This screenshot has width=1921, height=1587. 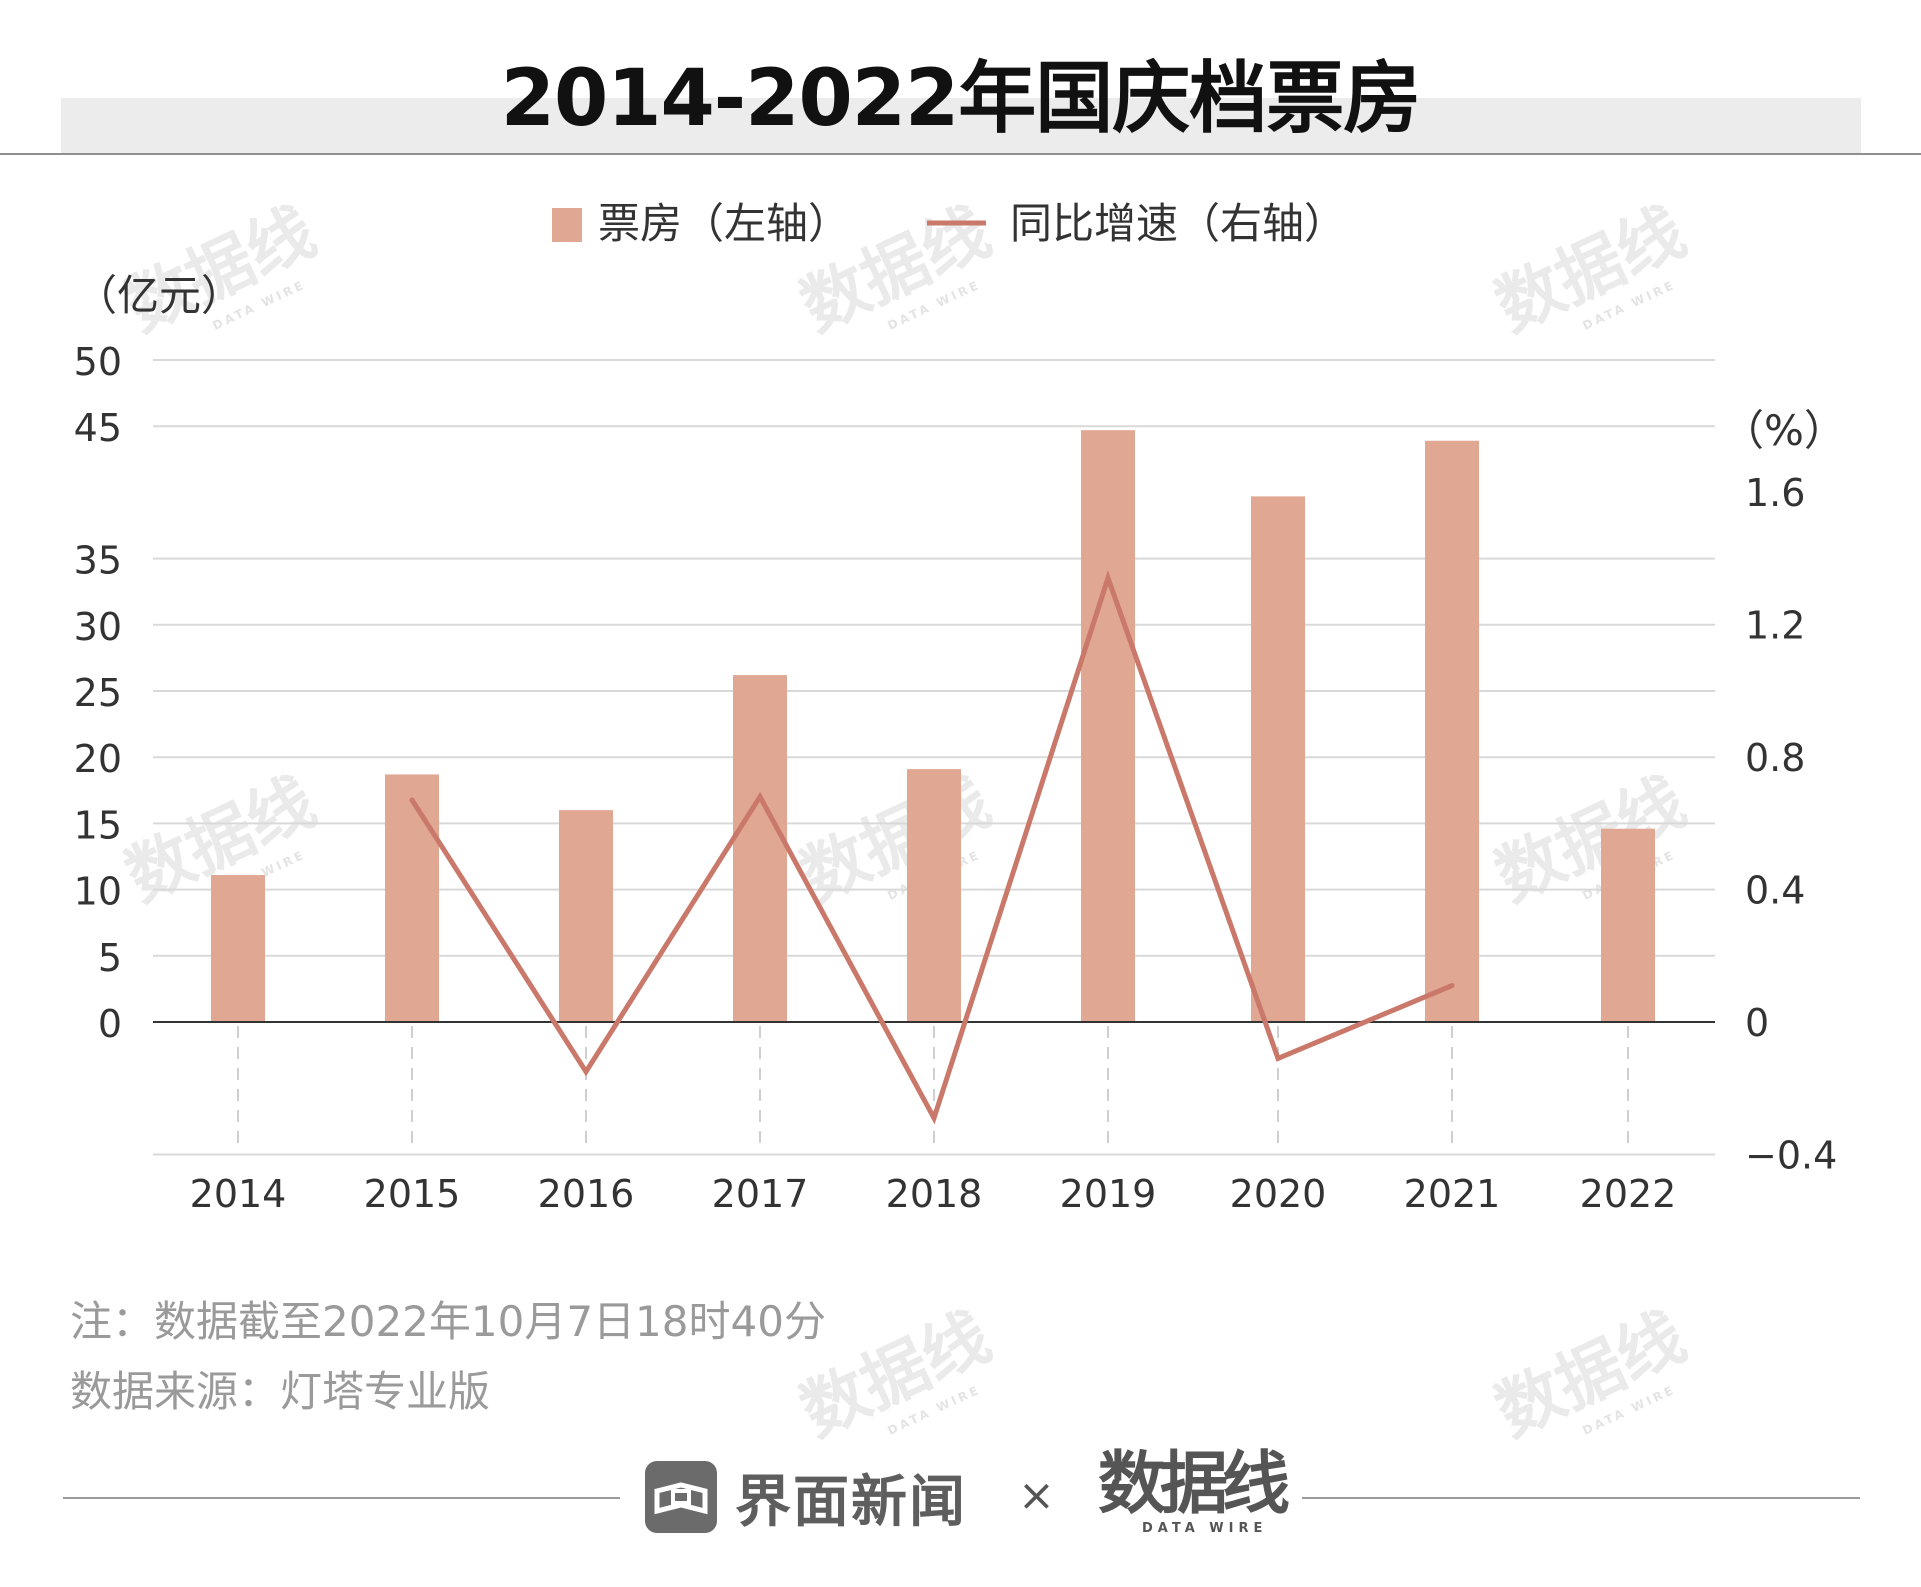 I want to click on x-tick-label: 2017, so click(x=760, y=1194).